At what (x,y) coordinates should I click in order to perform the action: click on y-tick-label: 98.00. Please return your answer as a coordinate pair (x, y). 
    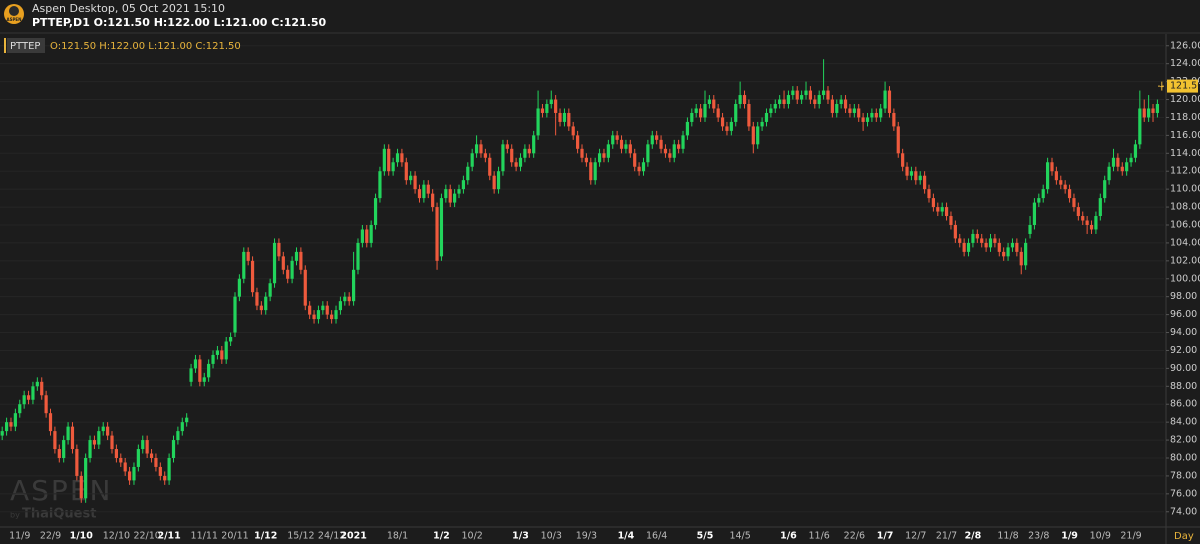
    Looking at the image, I should click on (1183, 296).